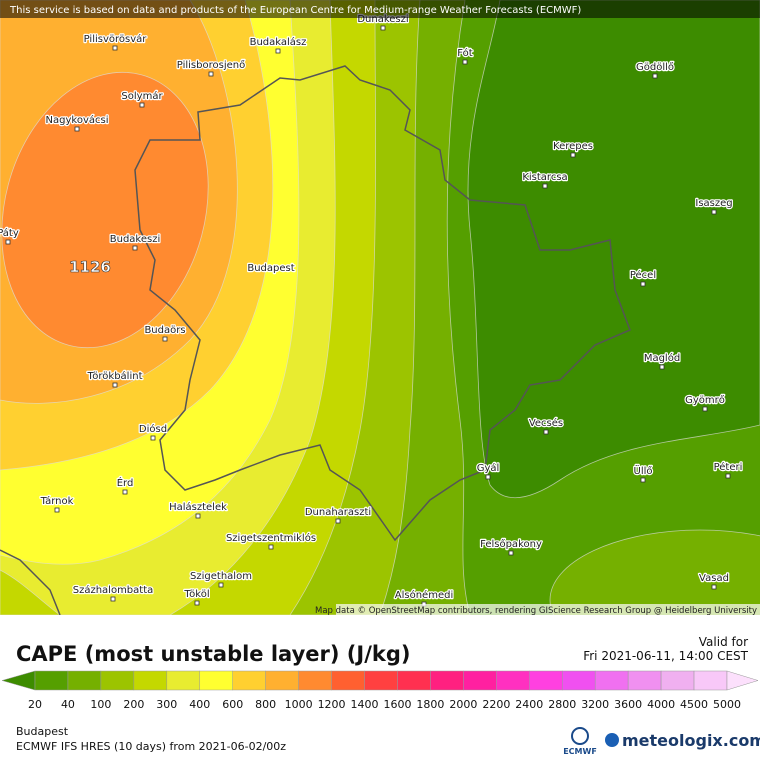  I want to click on colorbar-tick-label: 200, so click(133, 704).